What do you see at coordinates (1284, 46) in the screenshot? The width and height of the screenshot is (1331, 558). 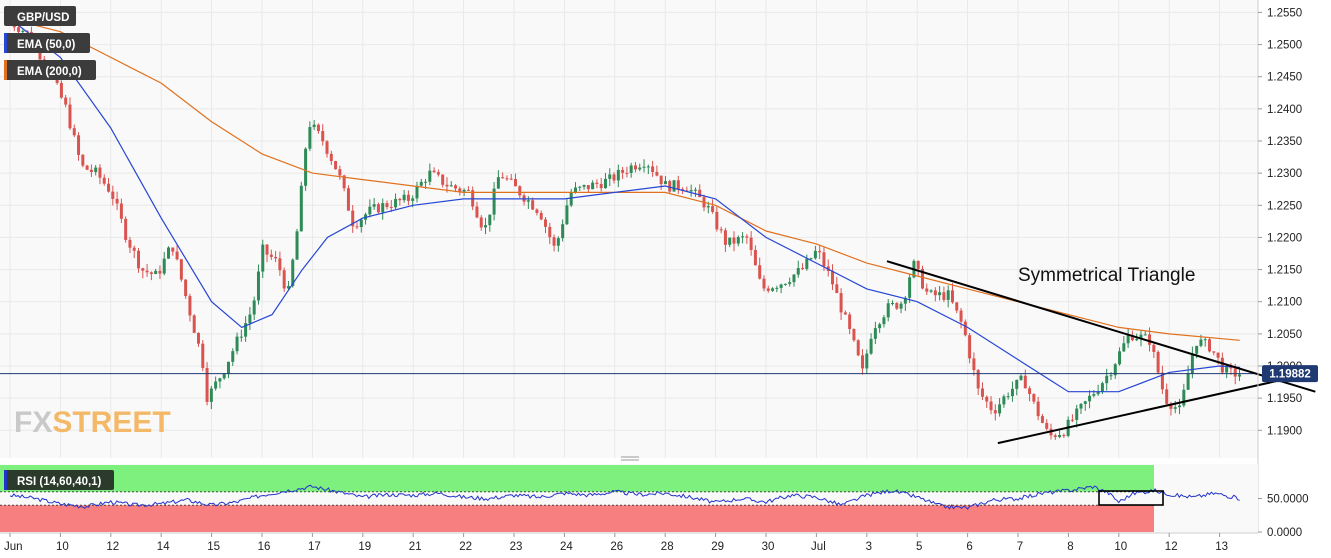 I see `price-tick-label: 1.2500` at bounding box center [1284, 46].